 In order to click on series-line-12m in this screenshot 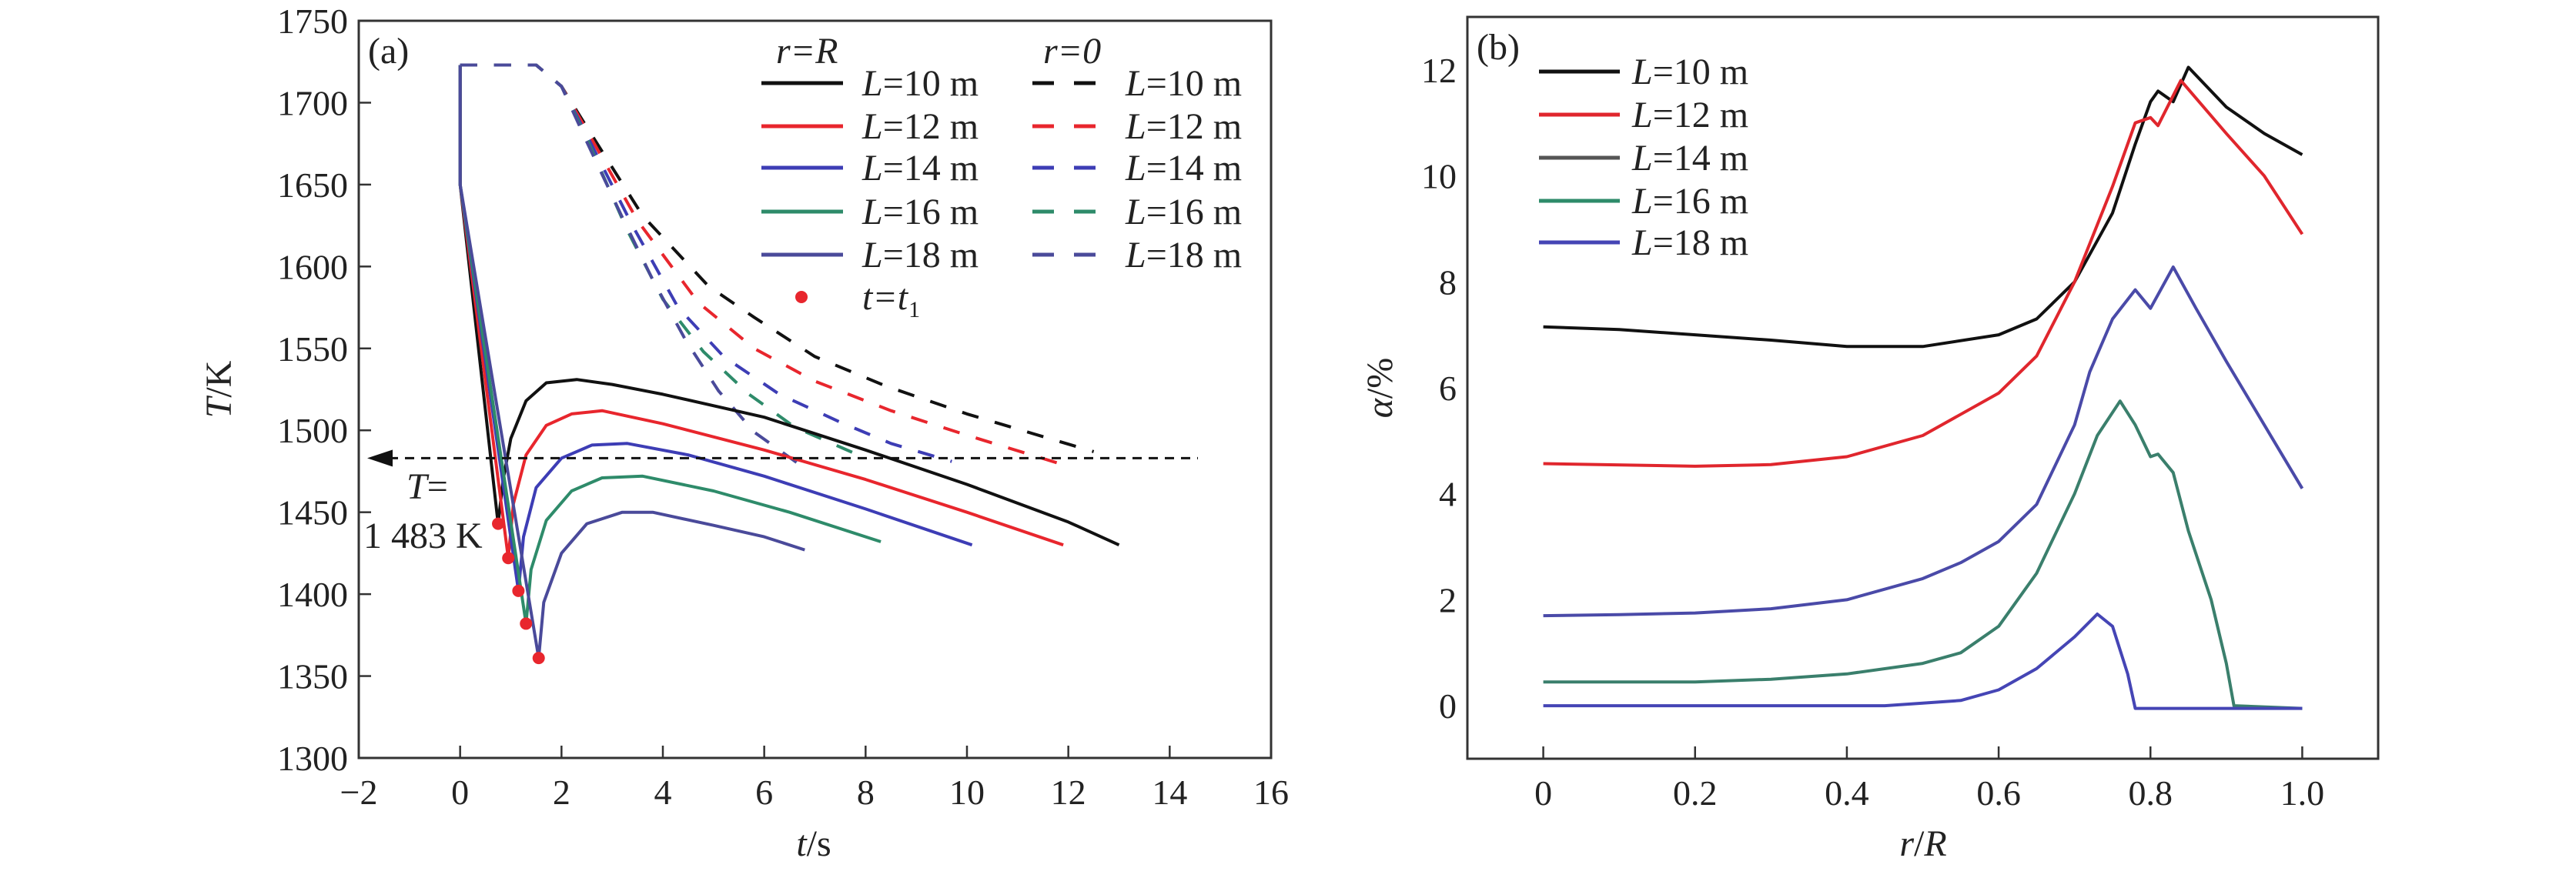, I will do `click(1924, 273)`.